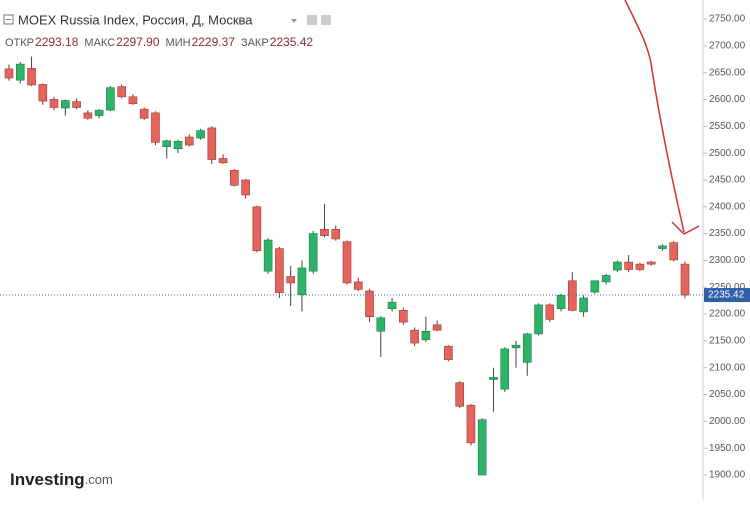 The image size is (750, 505). What do you see at coordinates (685, 228) in the screenshot?
I see `annotation-arrowhead` at bounding box center [685, 228].